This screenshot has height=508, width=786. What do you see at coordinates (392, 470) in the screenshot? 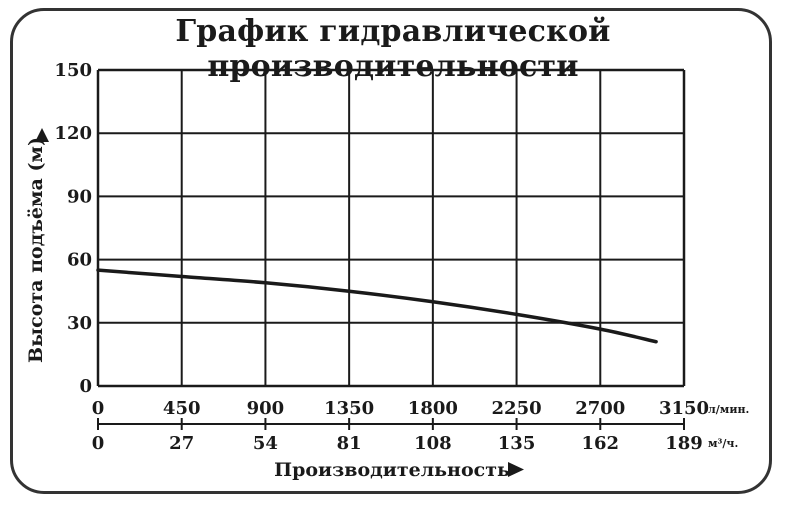
I see `x-axis-title: Производительность` at bounding box center [392, 470].